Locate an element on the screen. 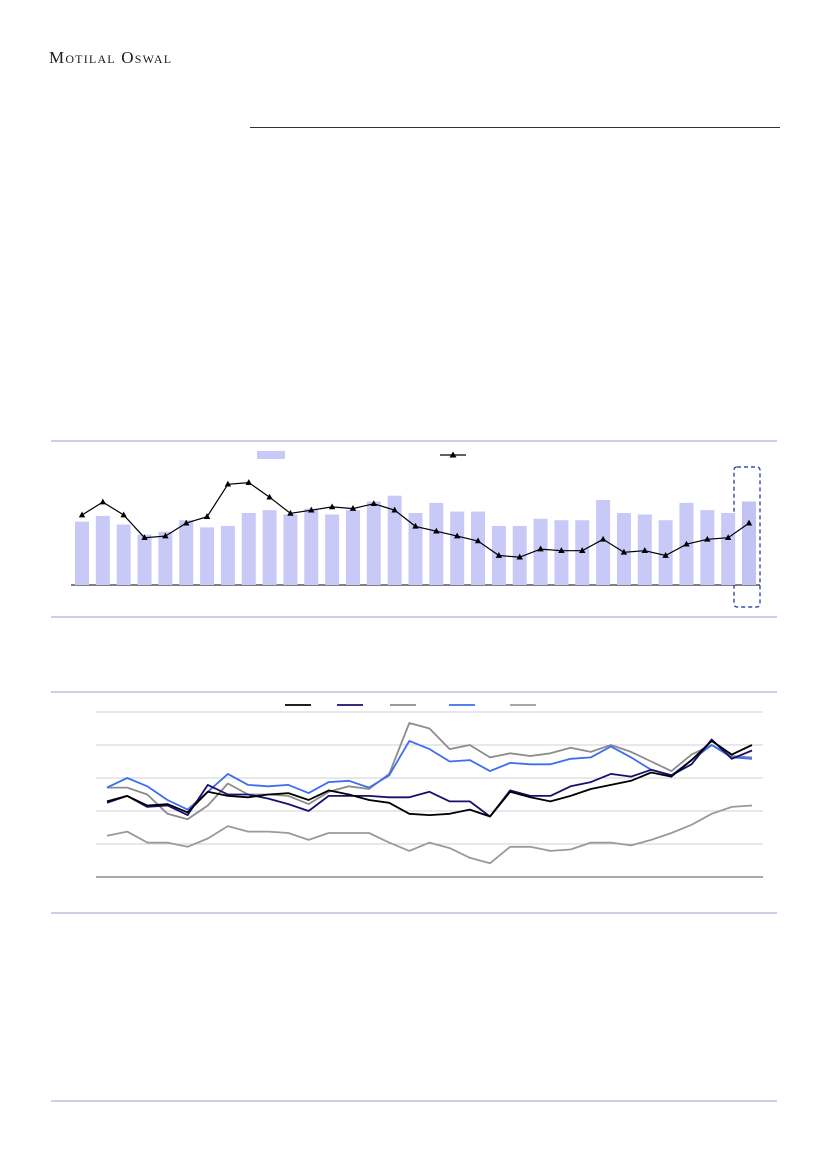 This screenshot has height=1169, width=827. brand-logo: Motilal Oswal is located at coordinates (111, 57).